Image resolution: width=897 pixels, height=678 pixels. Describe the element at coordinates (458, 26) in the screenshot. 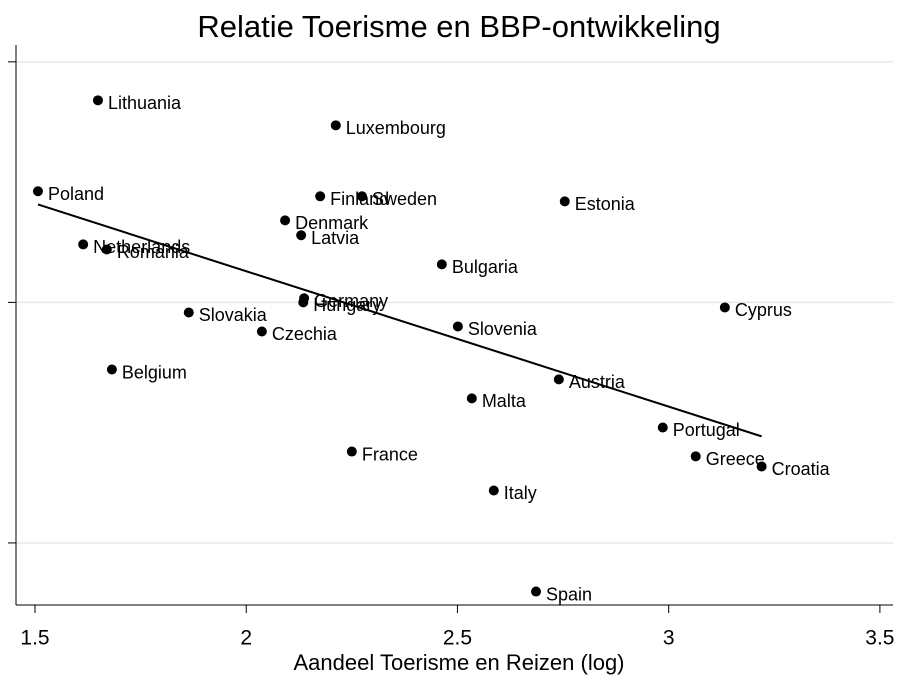

I see `chart-title: Relatie Toerisme en BBP-ontwikkeling` at that location.